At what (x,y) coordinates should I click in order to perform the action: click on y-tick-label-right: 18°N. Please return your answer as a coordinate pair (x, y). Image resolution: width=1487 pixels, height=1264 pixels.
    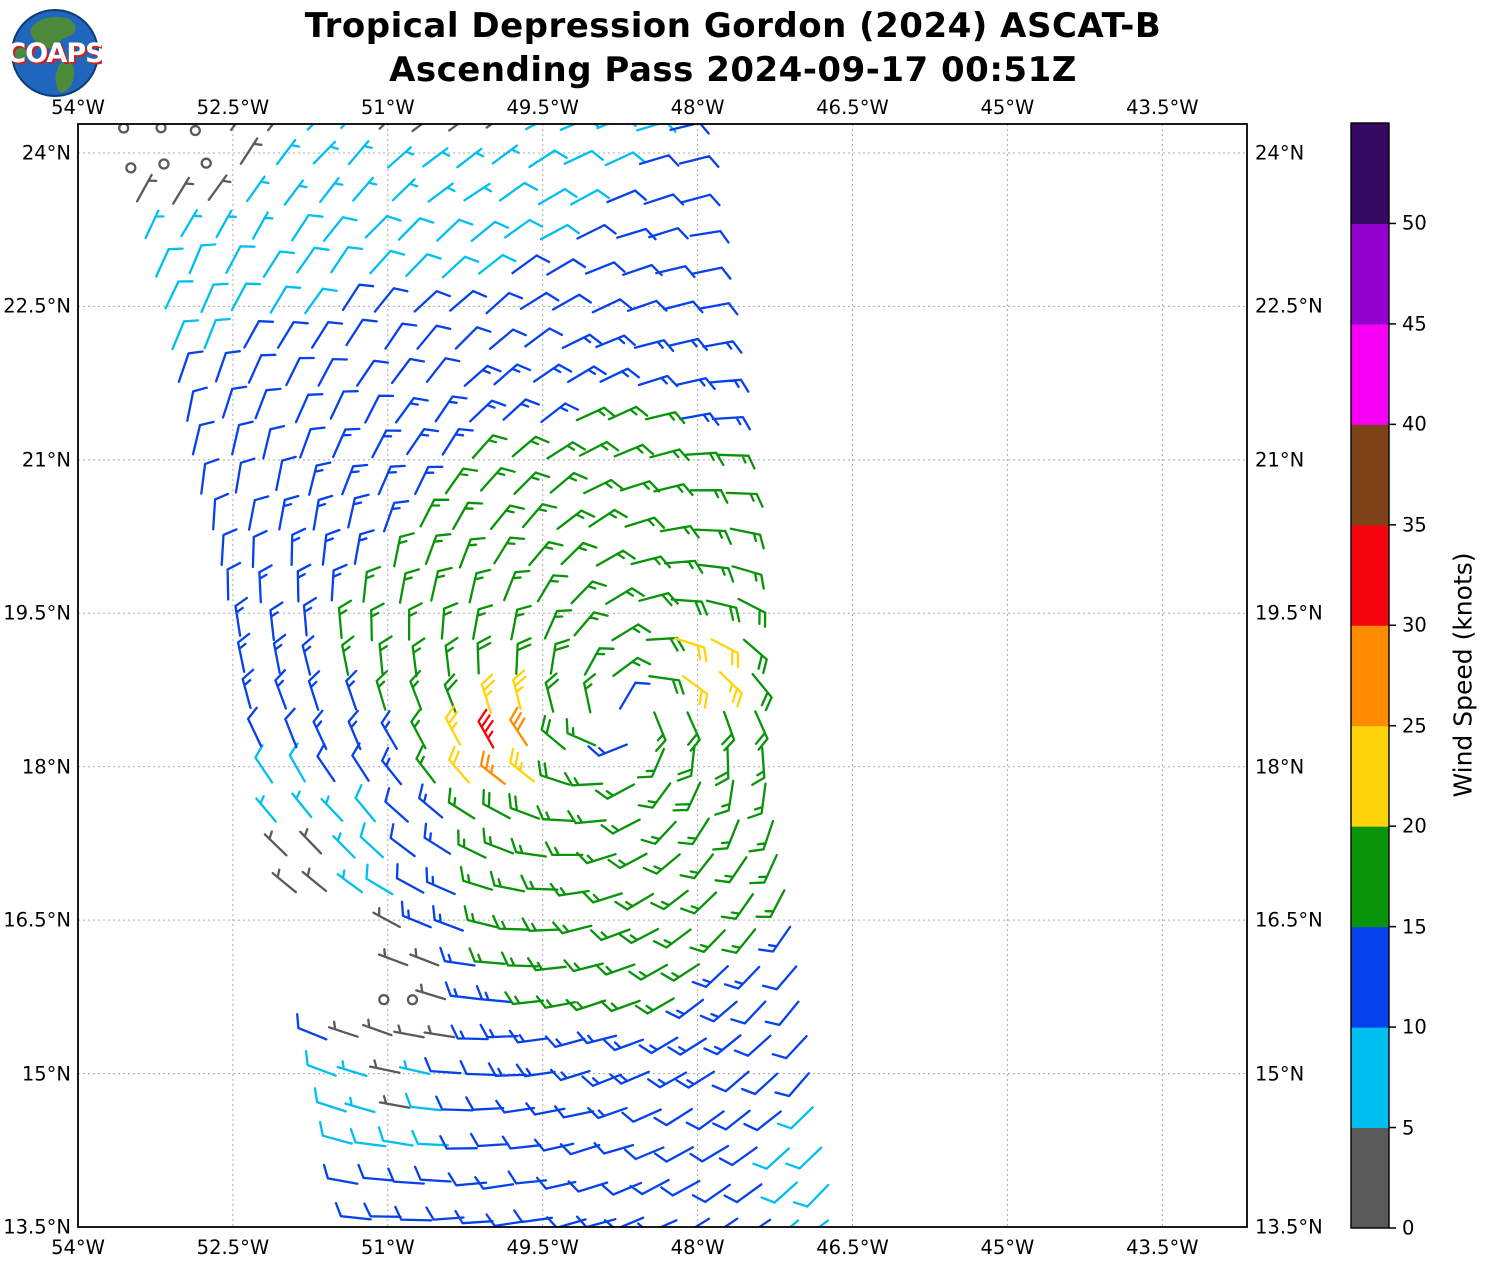
    Looking at the image, I should click on (1280, 767).